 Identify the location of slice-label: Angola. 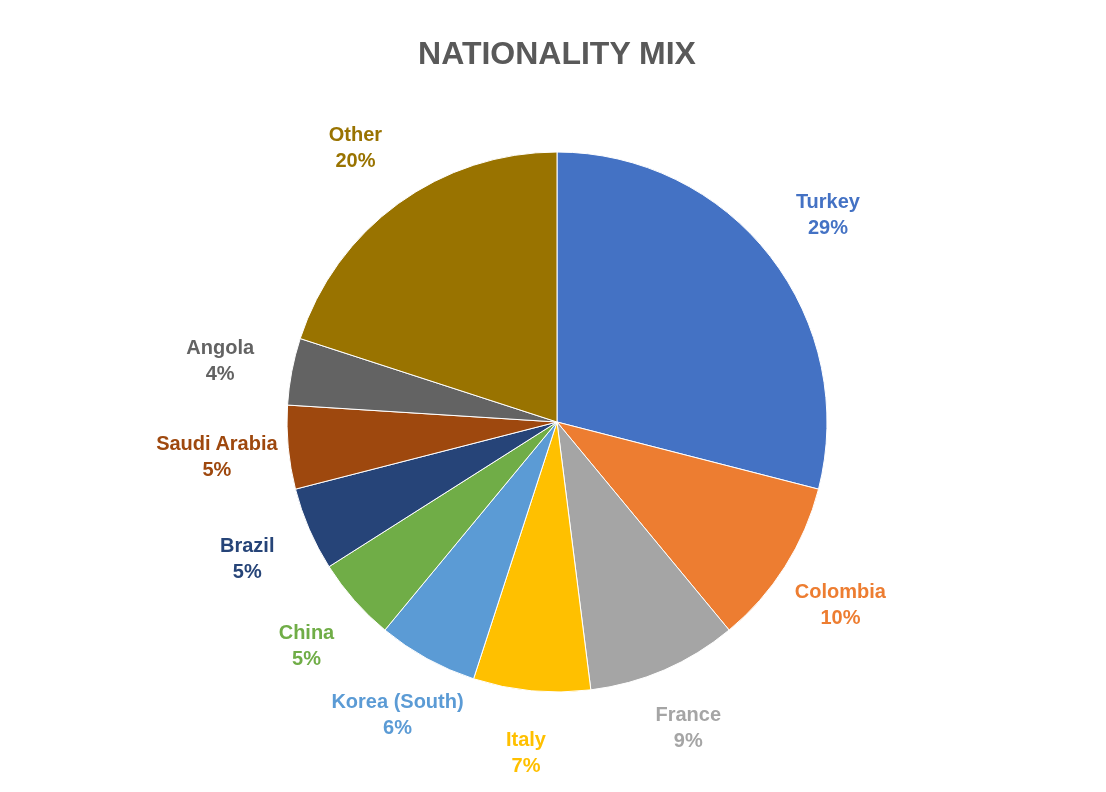
(220, 346).